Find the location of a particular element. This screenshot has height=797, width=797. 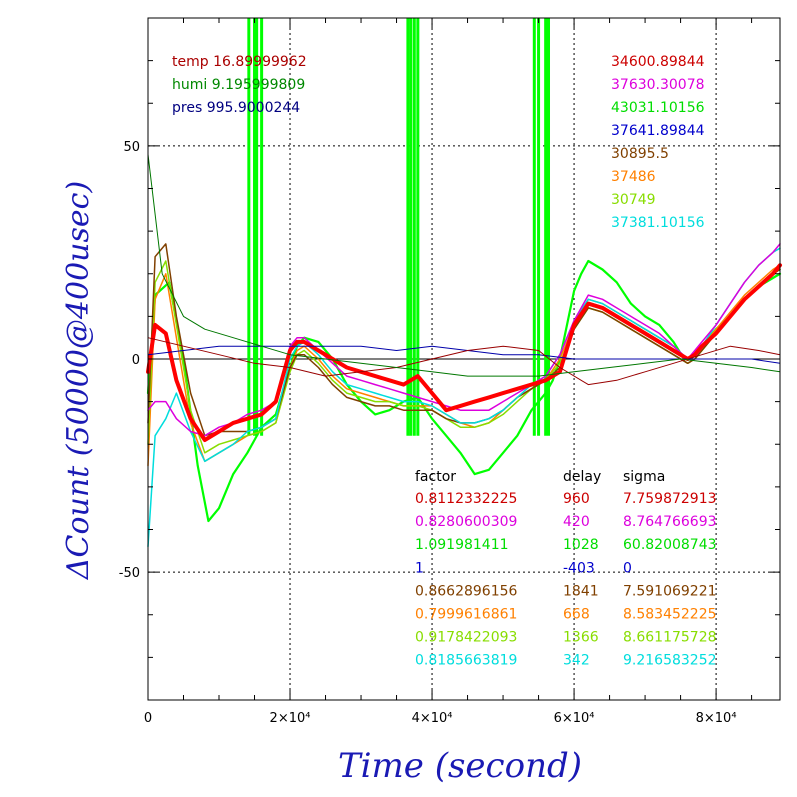

counts-legend-item: 37381.10156 is located at coordinates (658, 223).